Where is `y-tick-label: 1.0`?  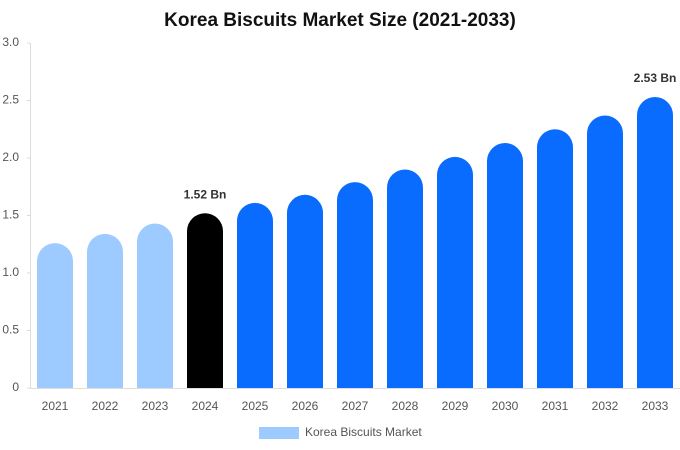 y-tick-label: 1.0 is located at coordinates (10, 272).